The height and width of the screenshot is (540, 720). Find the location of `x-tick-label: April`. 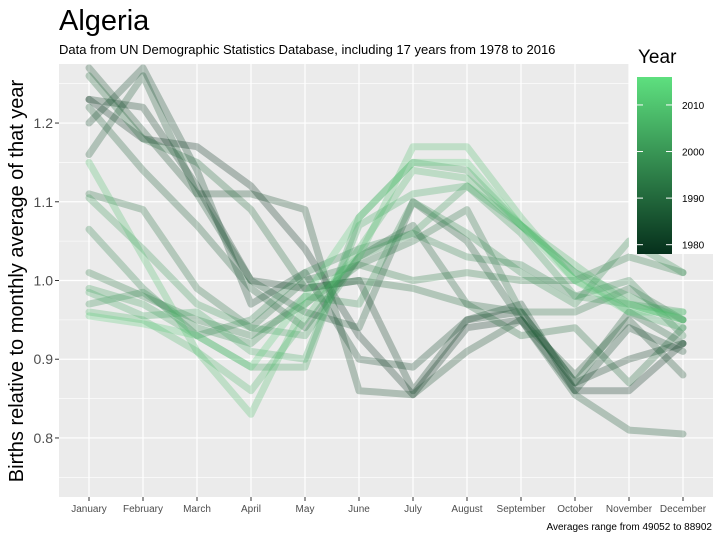

x-tick-label: April is located at coordinates (251, 509).